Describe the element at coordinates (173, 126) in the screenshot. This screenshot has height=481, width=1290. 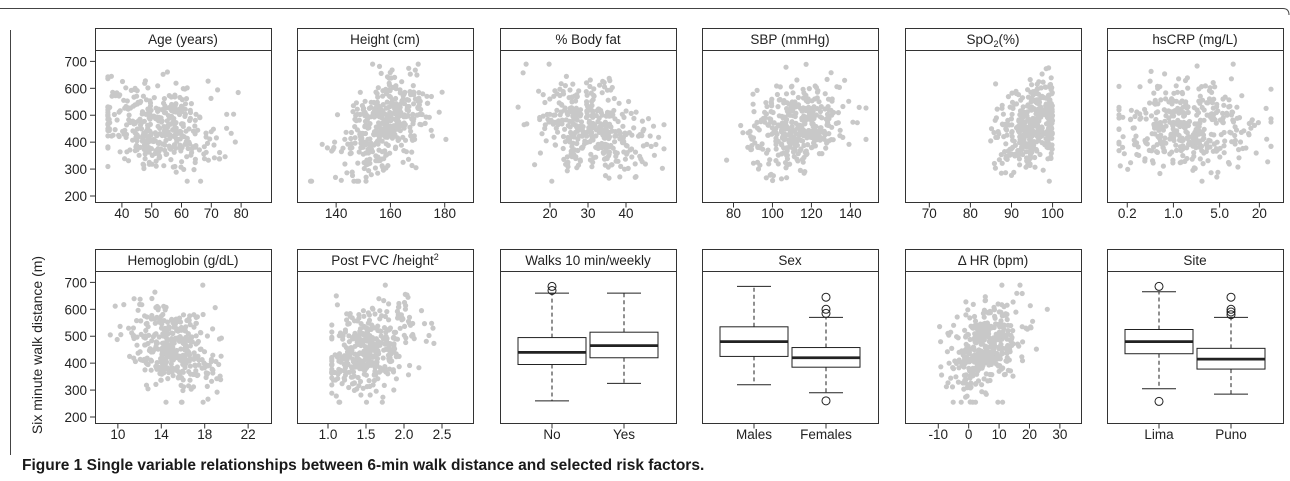
I see `scatter-points` at that location.